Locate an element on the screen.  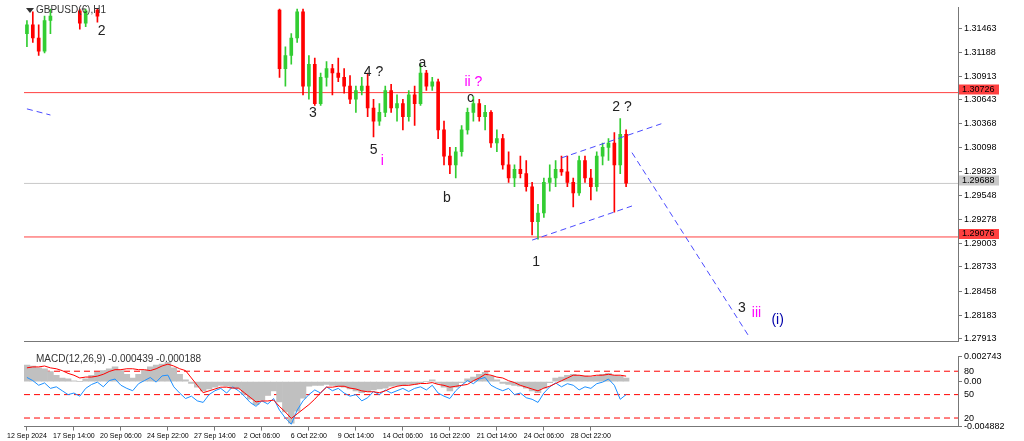
ref-line-label: 1.29076 is located at coordinates (978, 233).